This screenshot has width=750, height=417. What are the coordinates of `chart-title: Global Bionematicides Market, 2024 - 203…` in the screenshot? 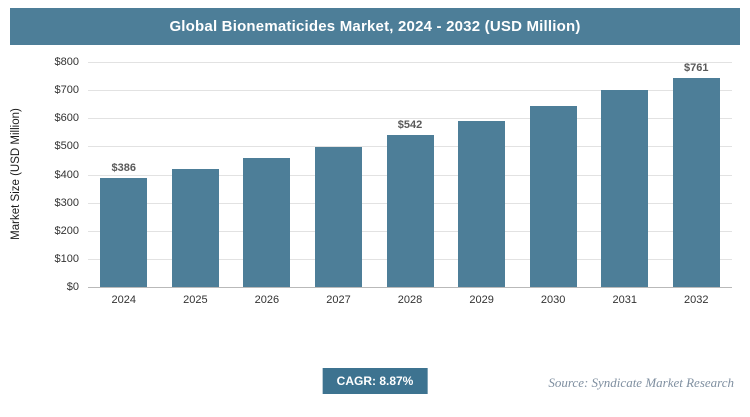 It's located at (375, 26).